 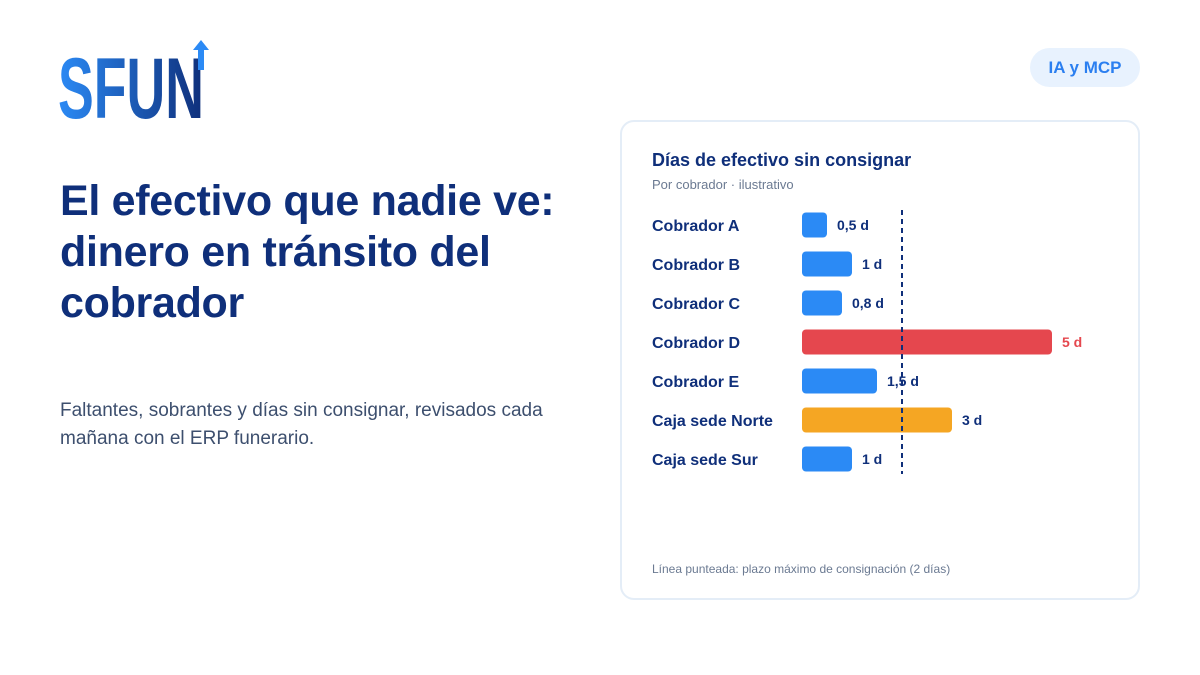 I want to click on category-label: Cobrador E, so click(x=695, y=382).